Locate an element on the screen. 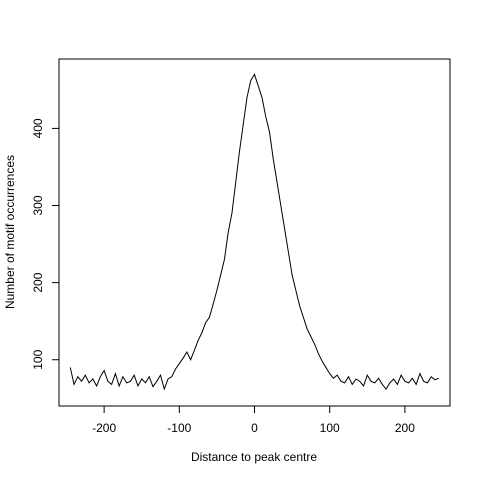 Image resolution: width=480 pixels, height=480 pixels. y-axis-title: Number of motif occurrences is located at coordinates (10, 232).